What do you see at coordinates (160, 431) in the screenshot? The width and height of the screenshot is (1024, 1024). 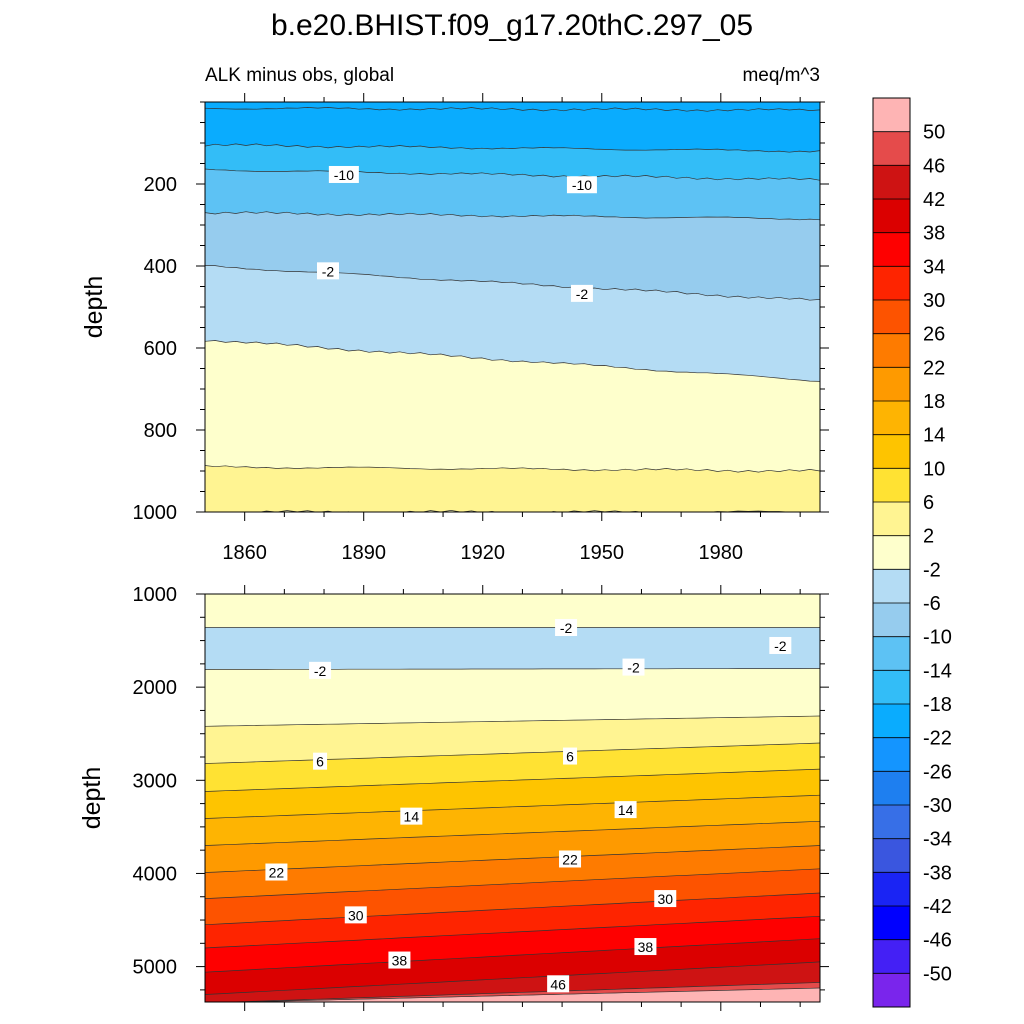 I see `top-ytick-label-3: 800` at bounding box center [160, 431].